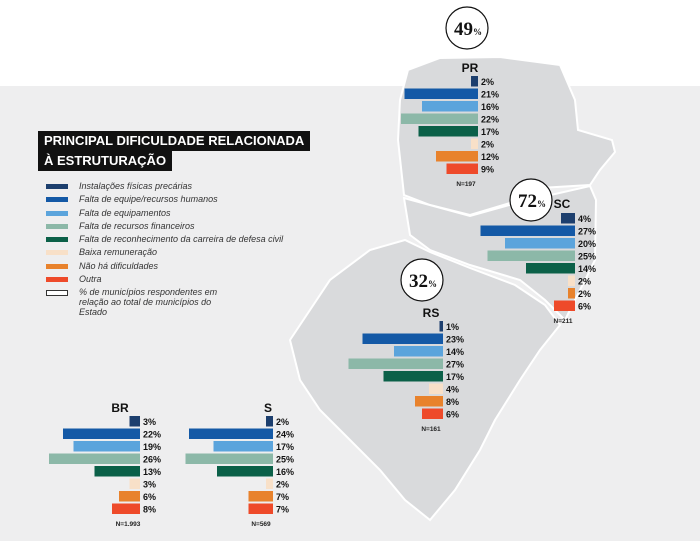 Image resolution: width=700 pixels, height=541 pixels. Describe the element at coordinates (105, 161) in the screenshot. I see `title-line-2: À ESTRUTURAÇÃO` at that location.